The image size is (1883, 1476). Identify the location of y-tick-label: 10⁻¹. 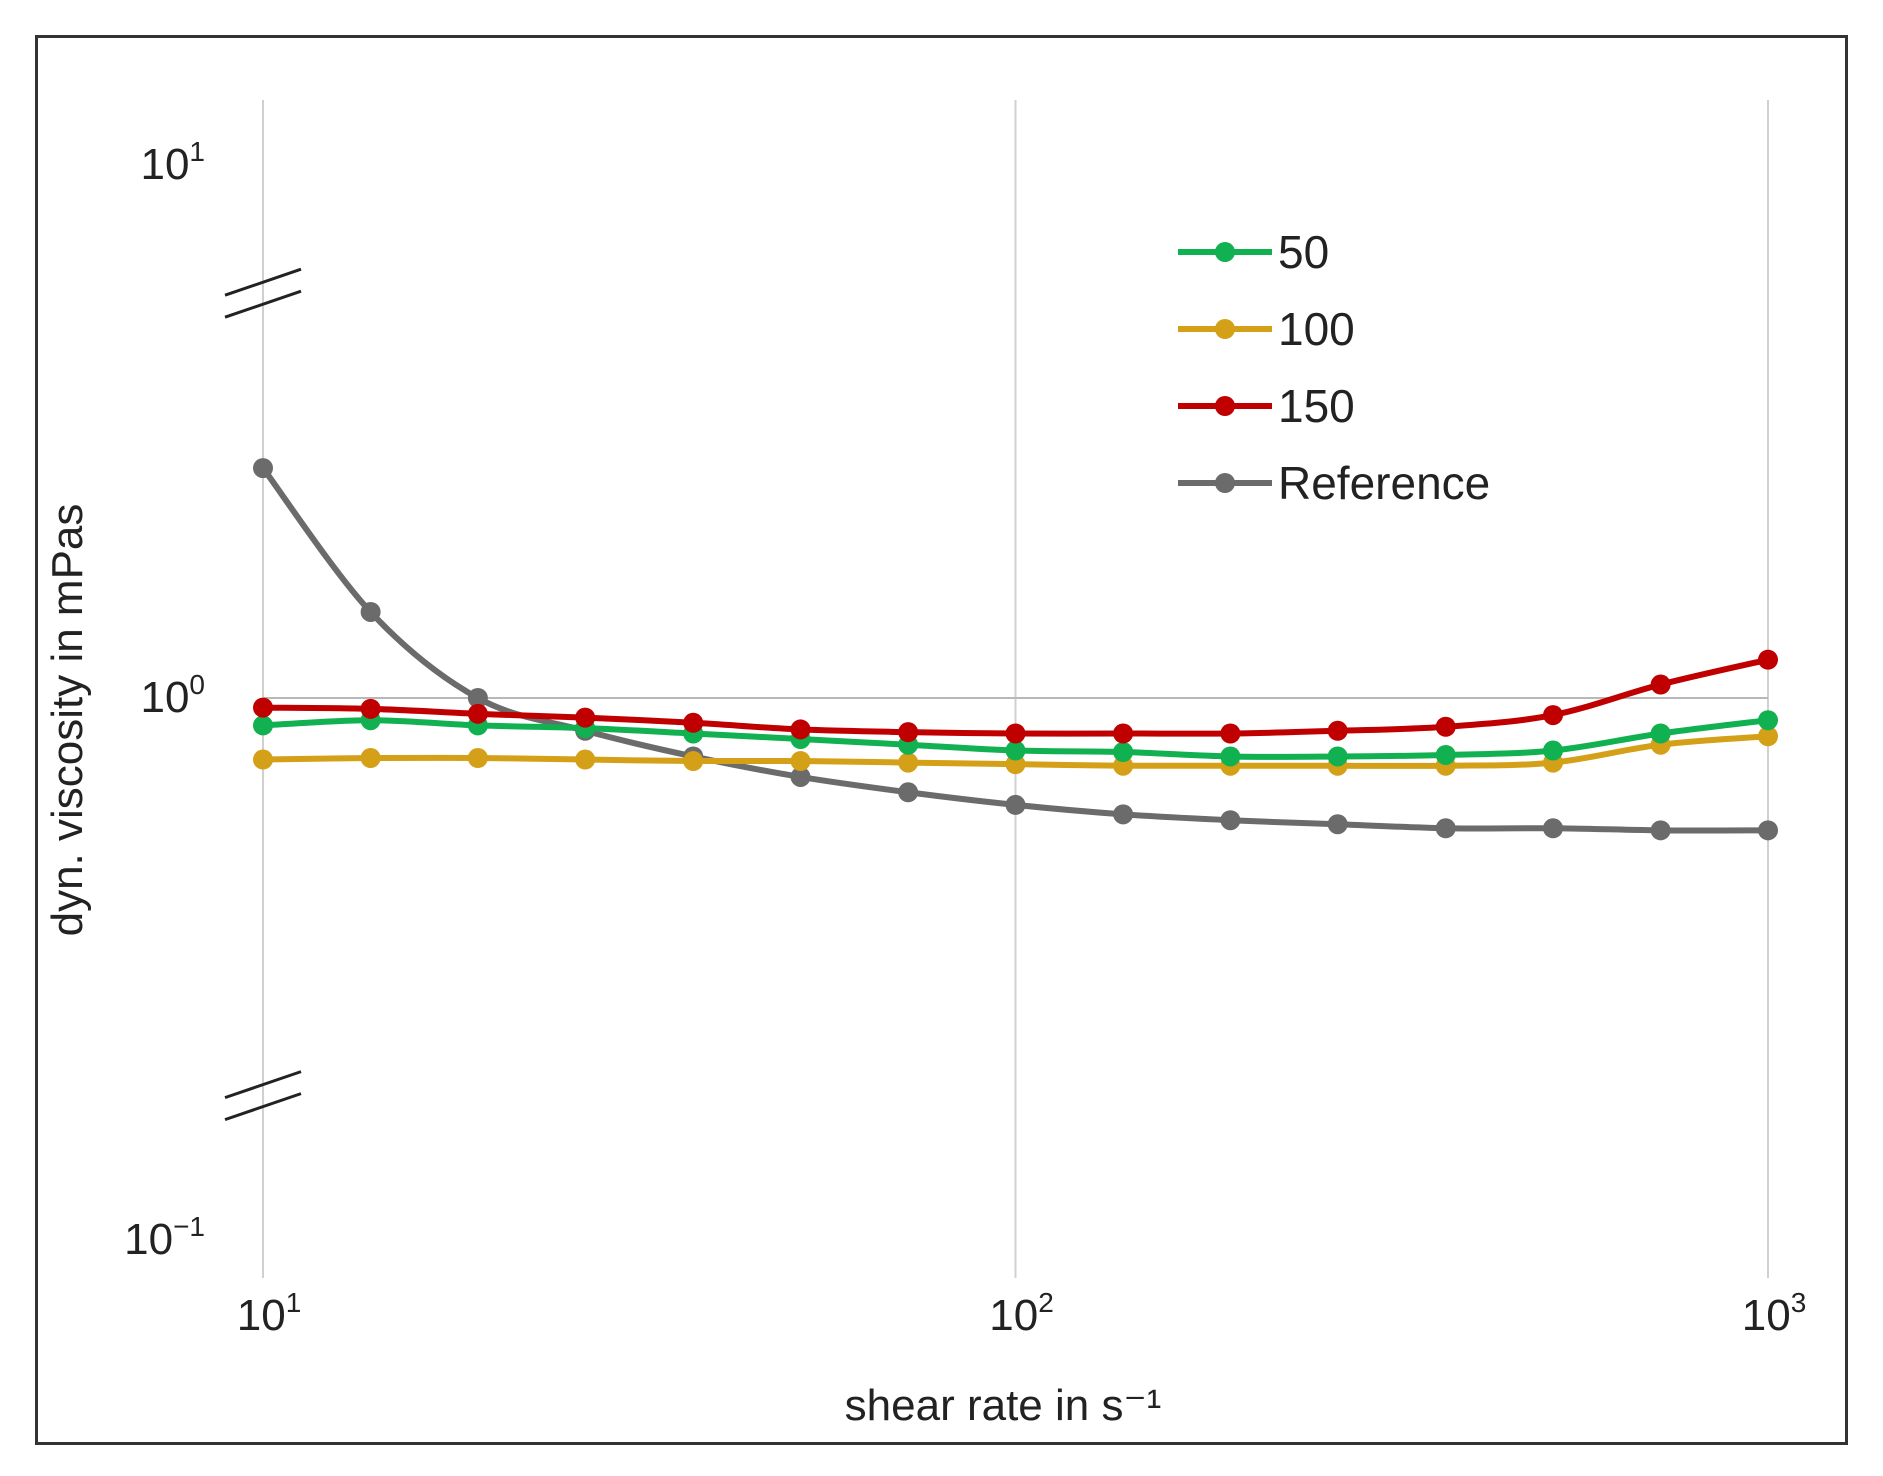
(164, 1237).